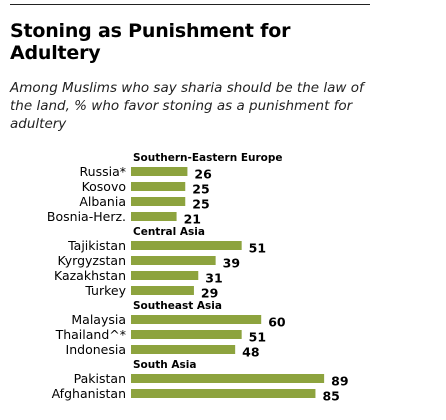  What do you see at coordinates (208, 158) in the screenshot?
I see `group-header: Southern-Eastern Europe` at bounding box center [208, 158].